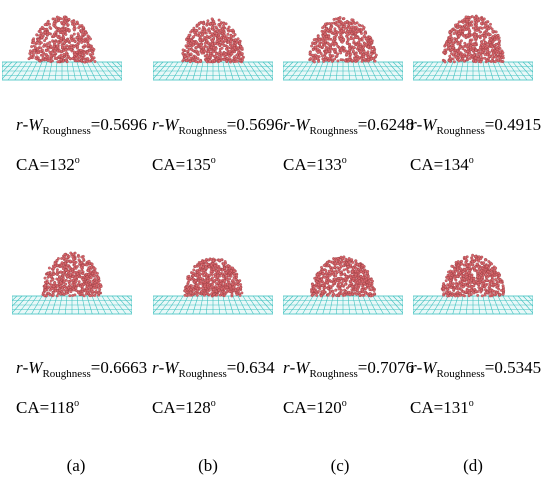  I want to click on simulation-panel-c1, so click(343, 48).